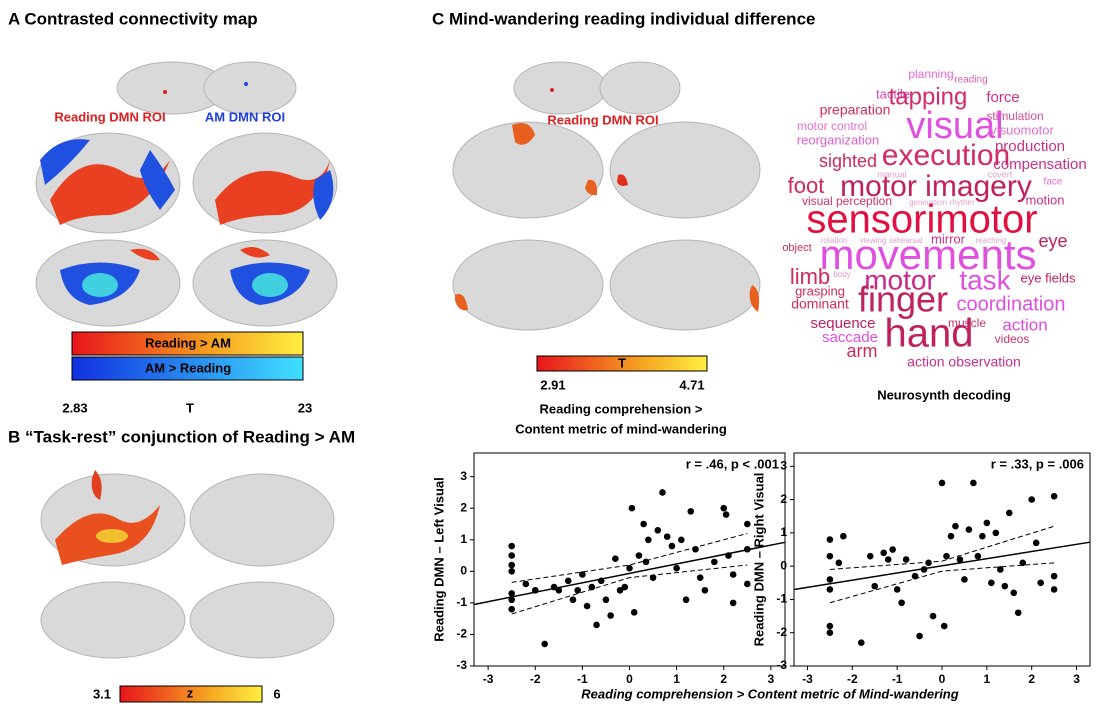 The image size is (1096, 712). I want to click on wordcloud-title: Neurosynth decoding, so click(944, 394).